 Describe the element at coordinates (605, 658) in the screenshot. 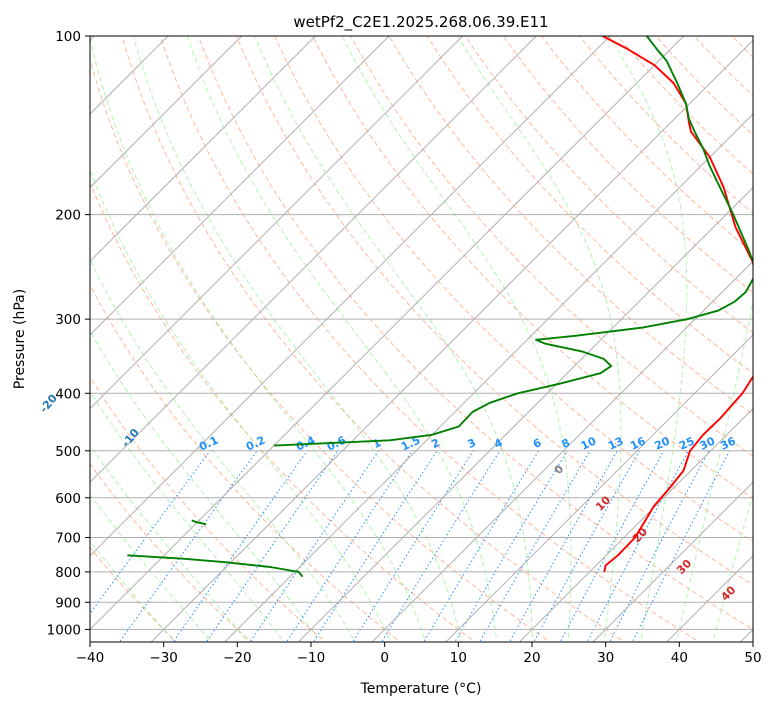

I see `x-tick-label: 30` at that location.